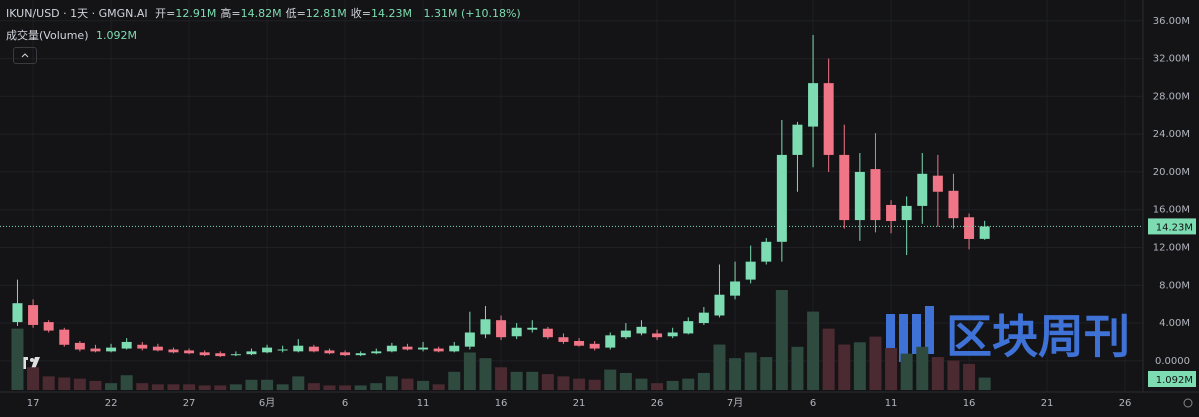  I want to click on x-tick-label: 7月, so click(735, 403).